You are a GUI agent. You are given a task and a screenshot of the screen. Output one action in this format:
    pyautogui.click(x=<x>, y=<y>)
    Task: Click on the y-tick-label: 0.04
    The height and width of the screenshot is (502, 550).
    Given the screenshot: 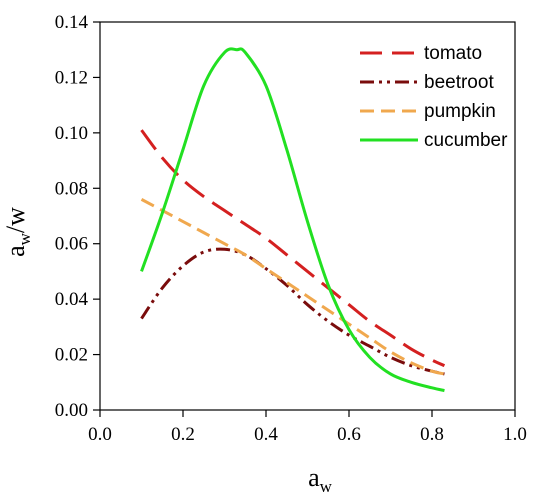 What is the action you would take?
    pyautogui.click(x=72, y=299)
    